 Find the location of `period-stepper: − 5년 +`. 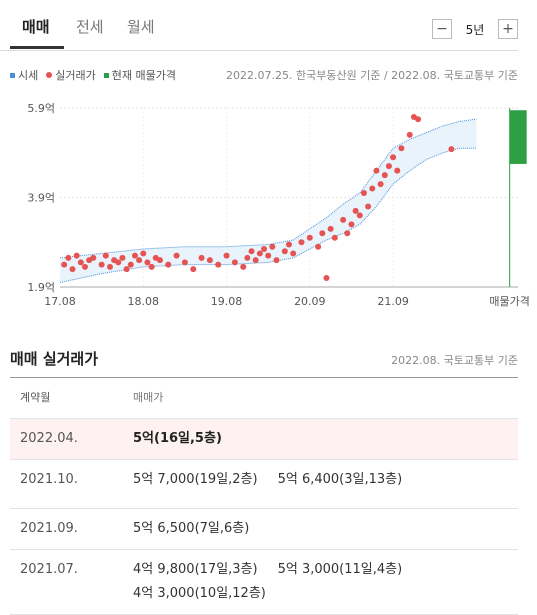

period-stepper: − 5년 + is located at coordinates (475, 29).